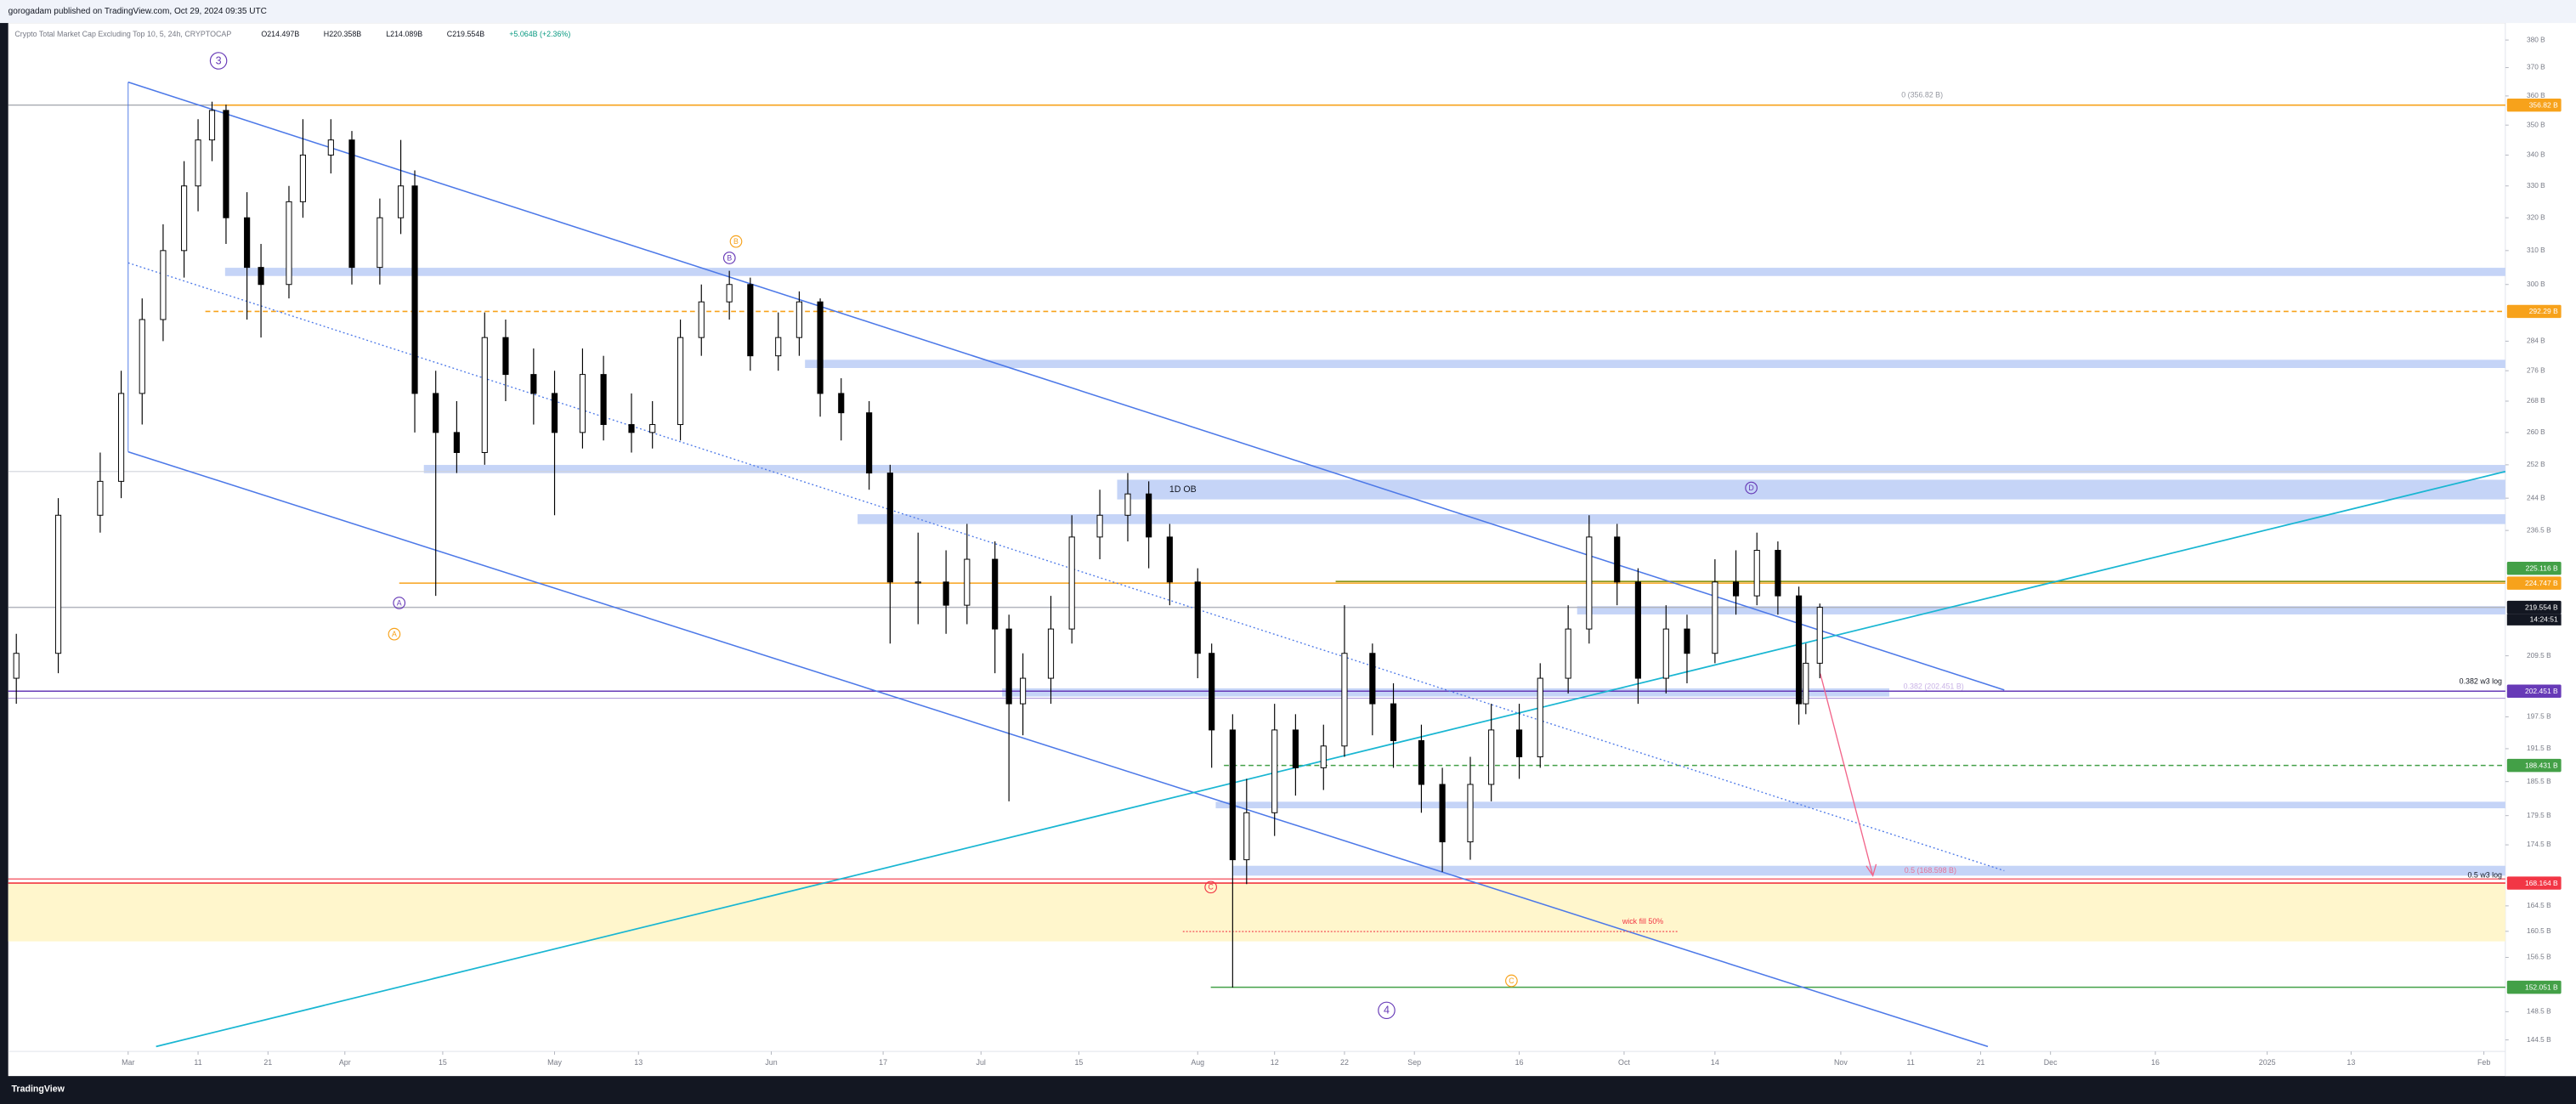 This screenshot has width=2576, height=1104. I want to click on y-tick-label: 268 B, so click(2536, 400).